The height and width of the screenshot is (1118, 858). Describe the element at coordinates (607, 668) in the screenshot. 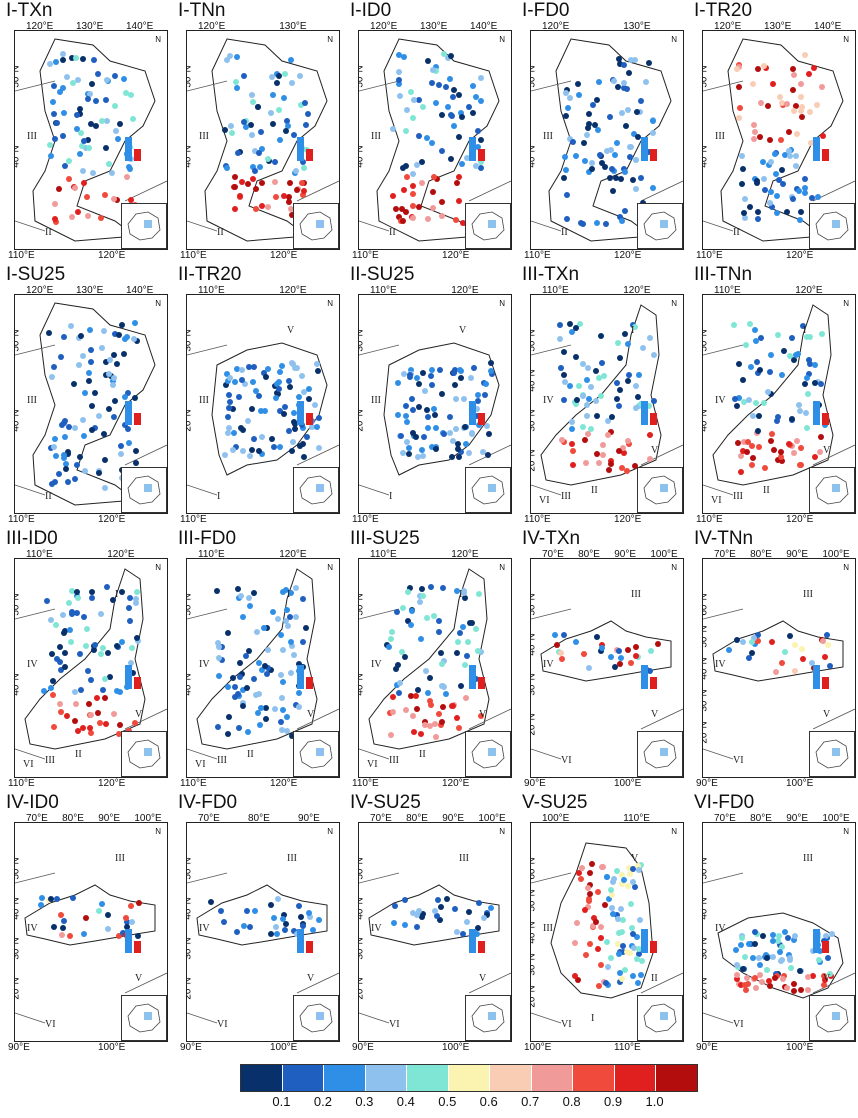

I see `map-frame: 50°N 40°N 30°N 20°N IV VI III V N` at that location.